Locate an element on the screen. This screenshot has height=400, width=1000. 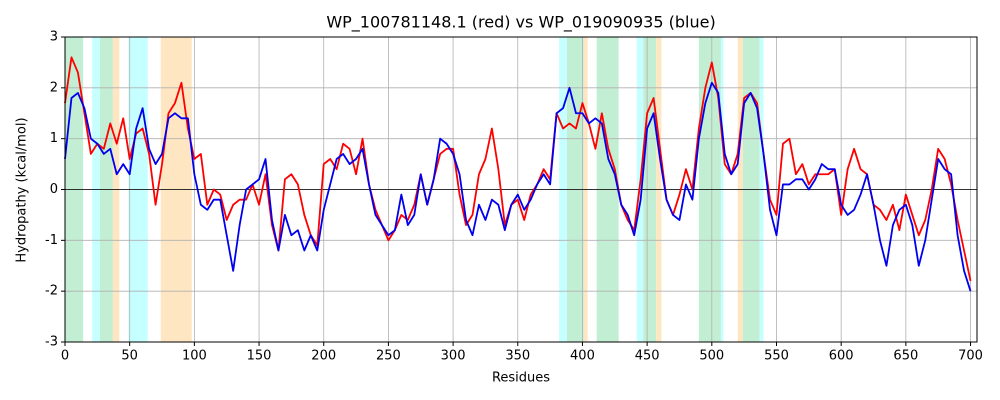
y-tick-label: -2 is located at coordinates (51, 291).